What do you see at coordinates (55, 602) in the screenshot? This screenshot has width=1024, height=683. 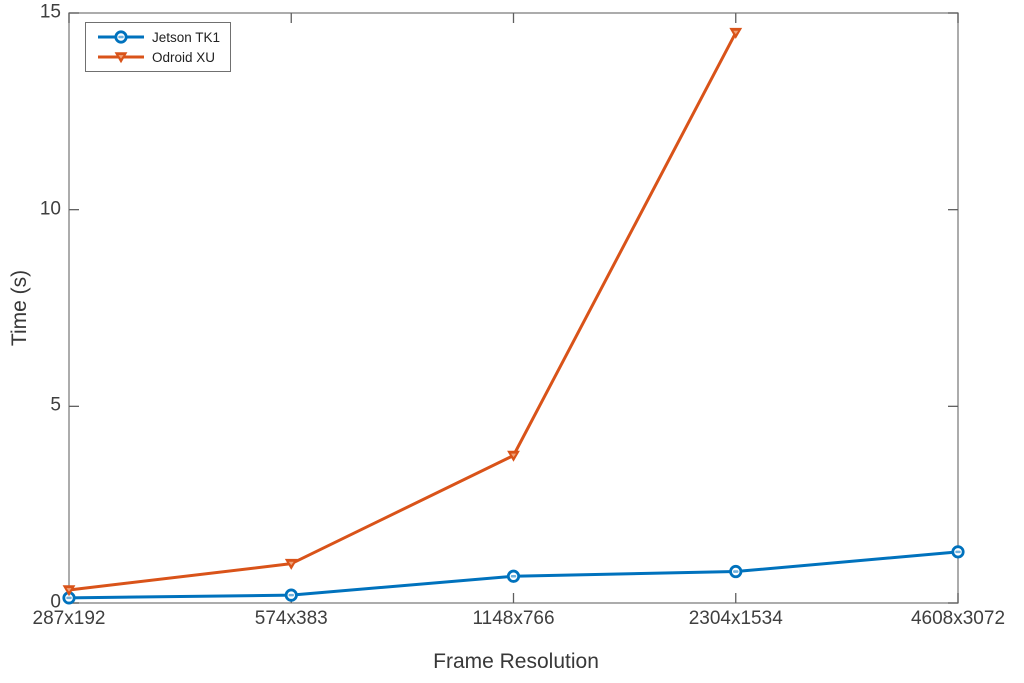 I see `y-tick-label: 0` at bounding box center [55, 602].